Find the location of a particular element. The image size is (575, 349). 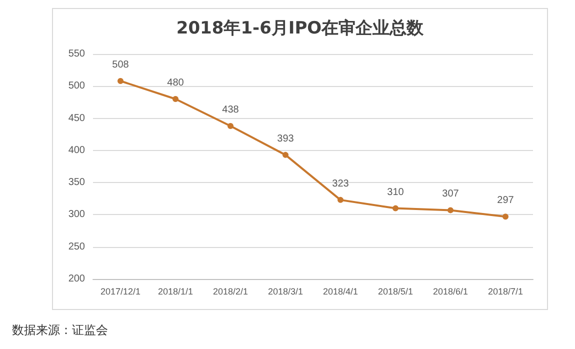

x-tick-label: 2018/7/1 is located at coordinates (506, 291).